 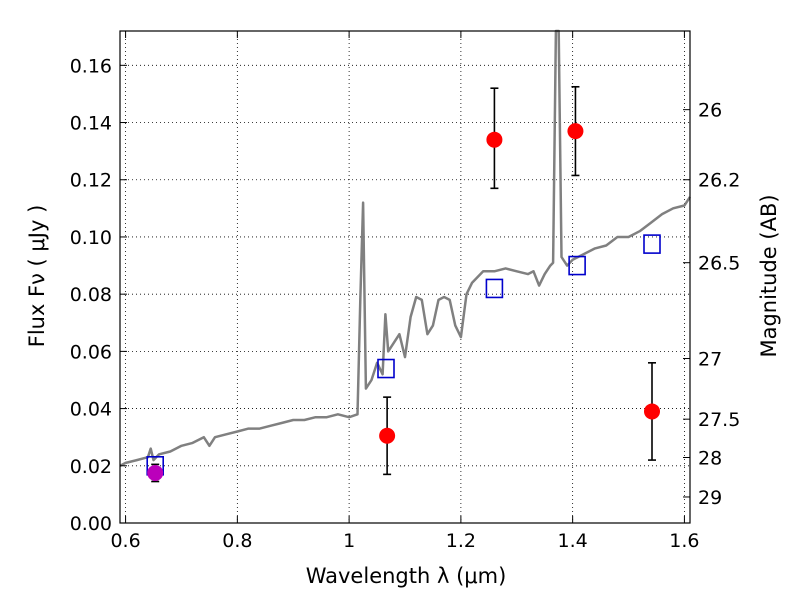 What do you see at coordinates (349, 541) in the screenshot?
I see `x-tick-label: 1` at bounding box center [349, 541].